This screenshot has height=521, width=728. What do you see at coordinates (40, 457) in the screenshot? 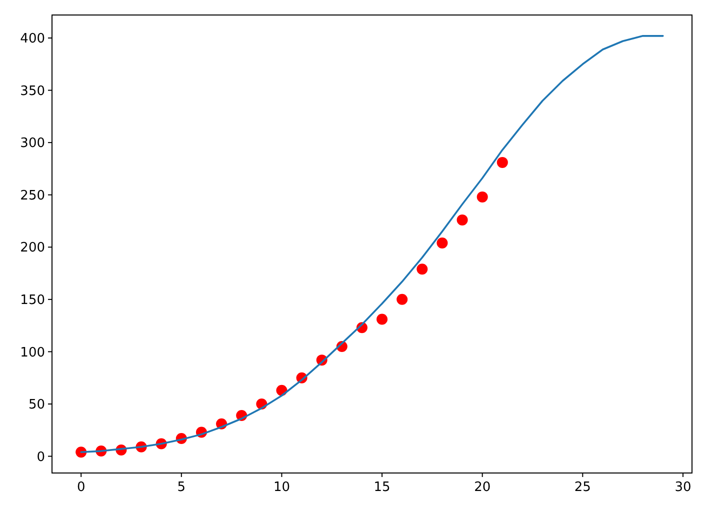
I see `y-tick-label: 0` at bounding box center [40, 457].